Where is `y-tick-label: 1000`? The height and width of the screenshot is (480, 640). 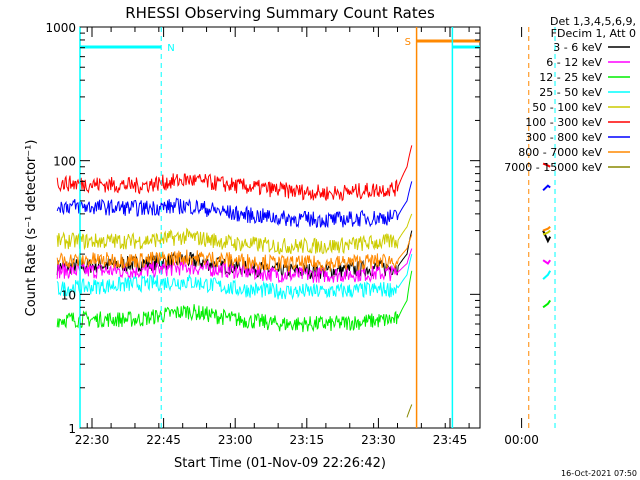 y-tick-label: 1000 is located at coordinates (60, 28).